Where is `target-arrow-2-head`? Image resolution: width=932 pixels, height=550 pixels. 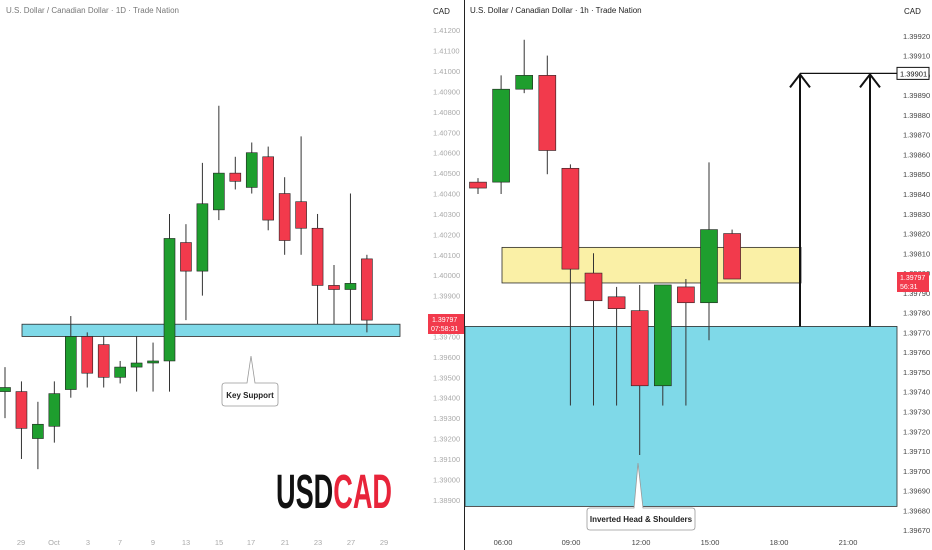 target-arrow-2-head is located at coordinates (870, 80).